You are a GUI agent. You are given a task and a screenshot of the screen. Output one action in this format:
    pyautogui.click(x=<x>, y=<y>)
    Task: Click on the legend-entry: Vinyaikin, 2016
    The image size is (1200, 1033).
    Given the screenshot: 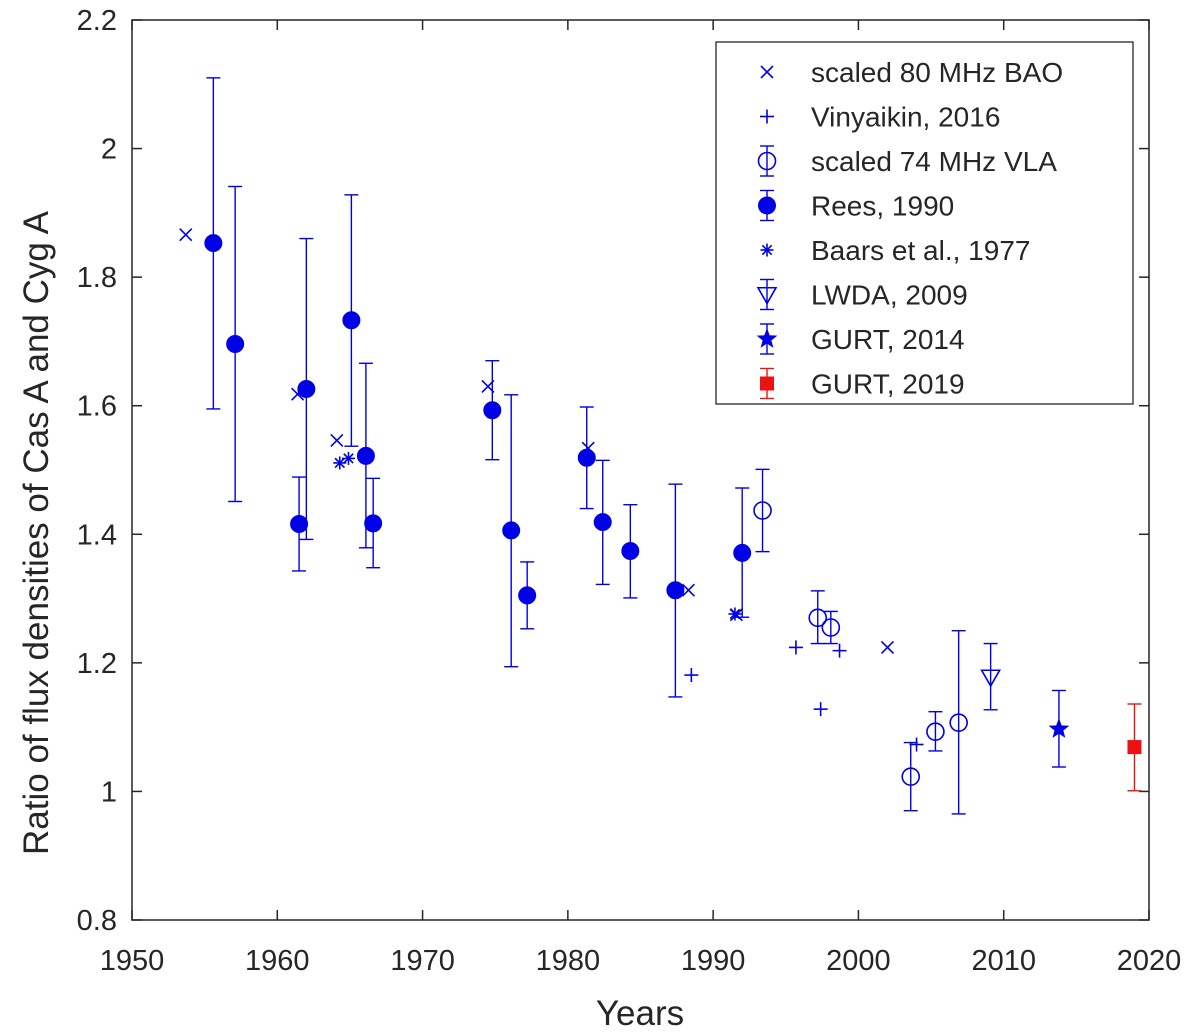 What is the action you would take?
    pyautogui.click(x=880, y=117)
    